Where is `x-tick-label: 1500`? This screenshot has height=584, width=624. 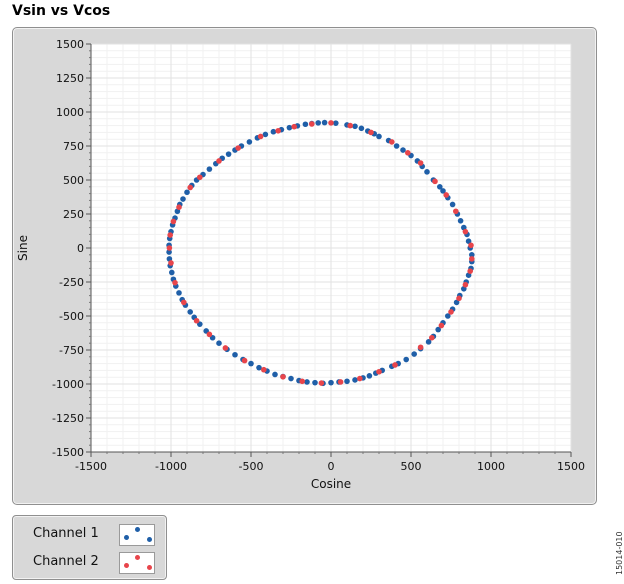 x-tick-label: 1500 is located at coordinates (571, 466).